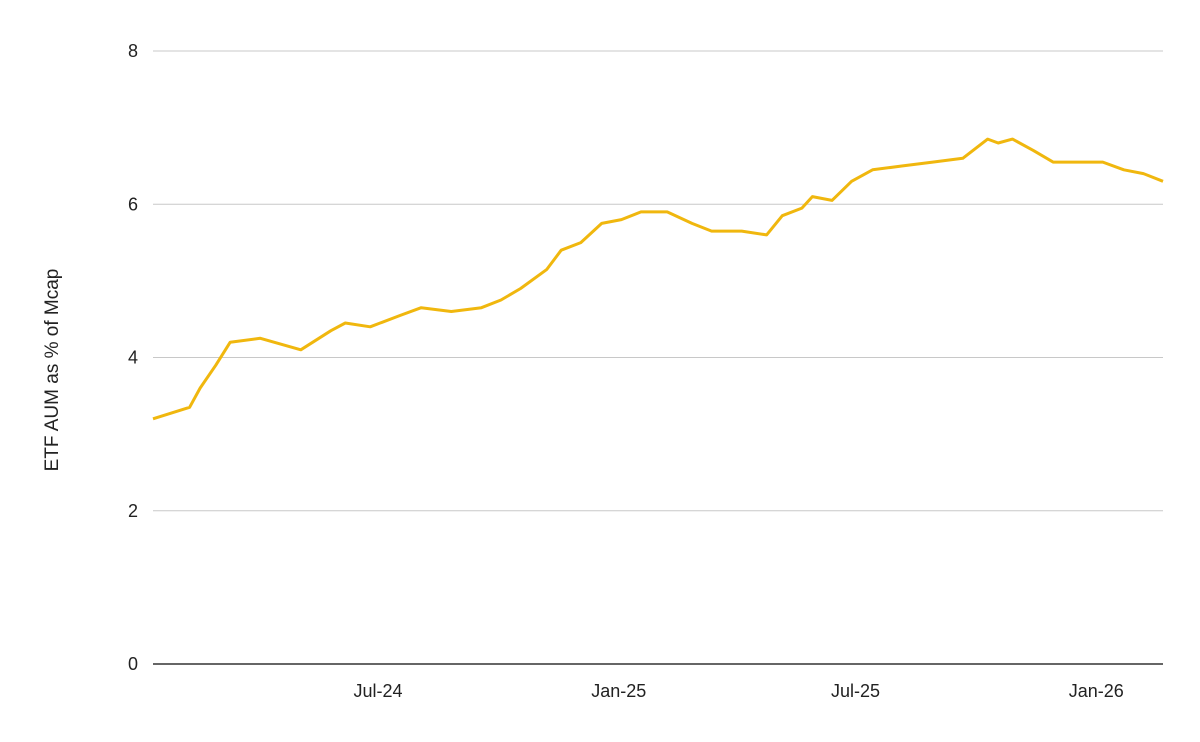  I want to click on y-tick-label: 0, so click(133, 664).